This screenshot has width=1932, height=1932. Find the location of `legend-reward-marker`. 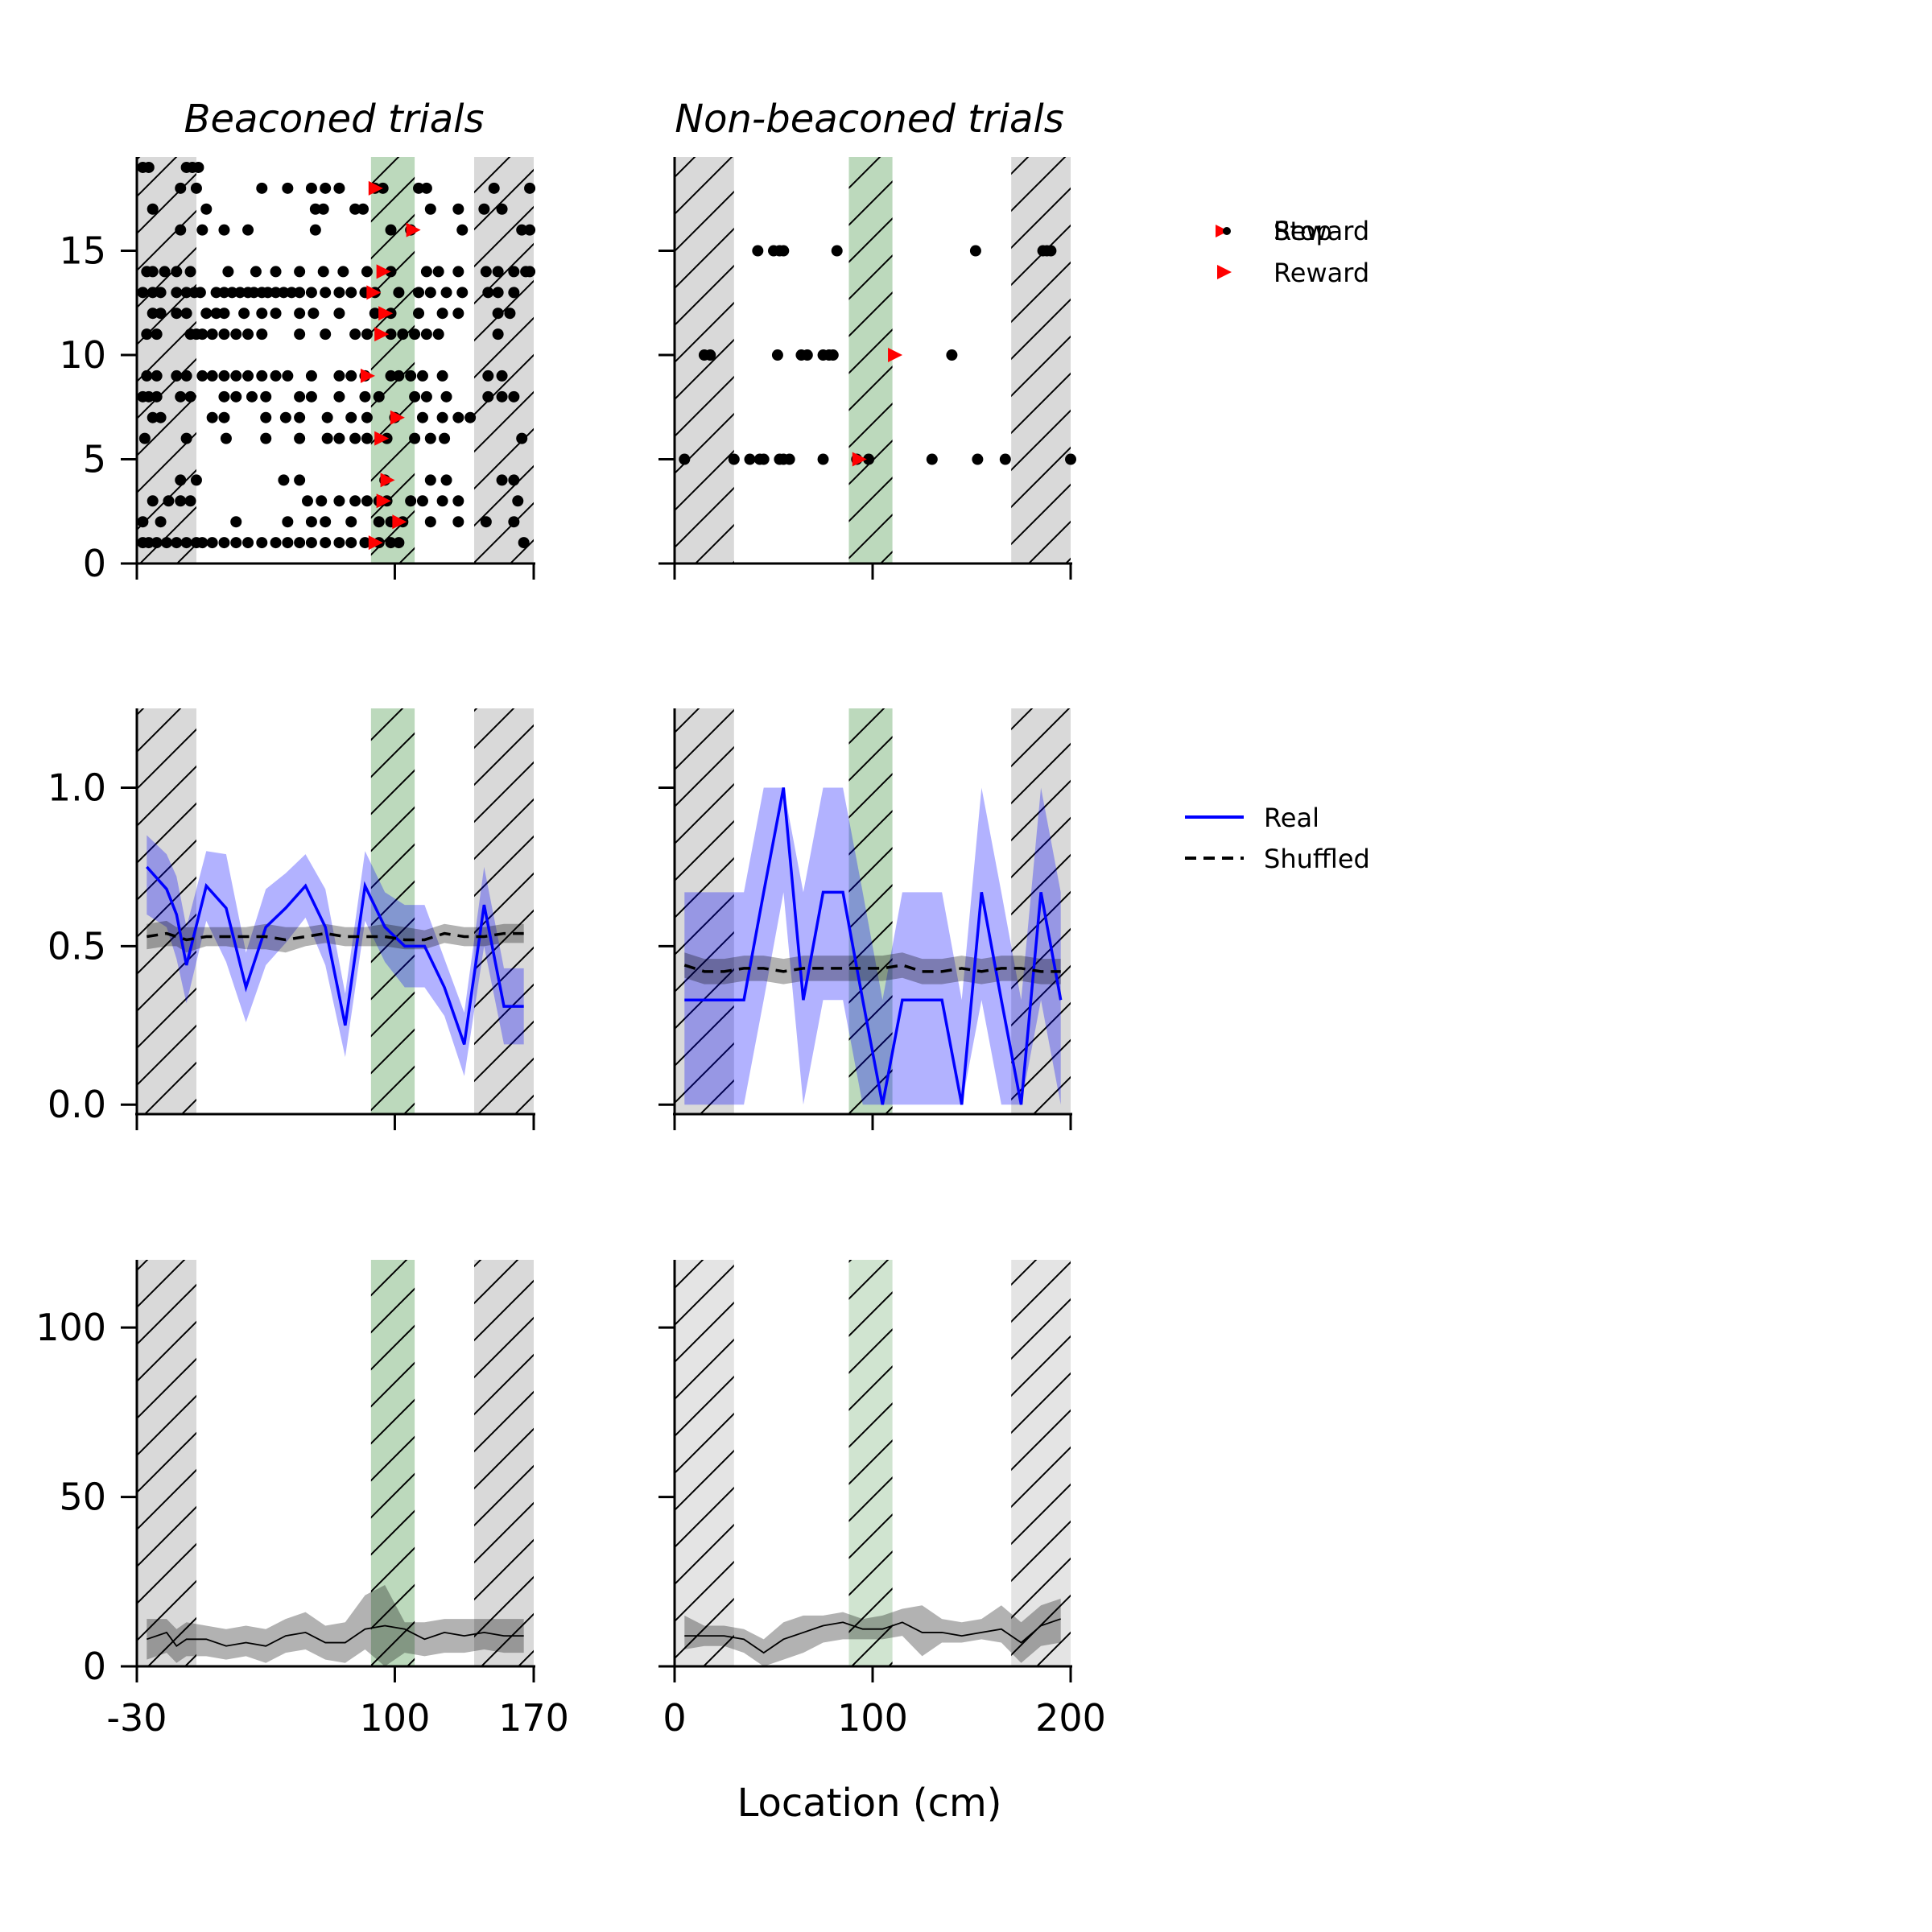

legend-reward-marker is located at coordinates (1224, 272).